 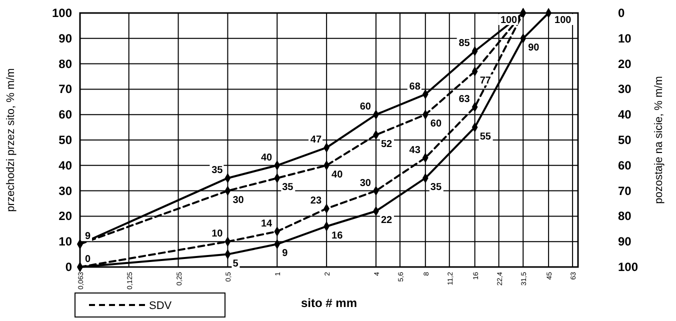 I want to click on y-tick-label: 80, so click(x=65, y=63).